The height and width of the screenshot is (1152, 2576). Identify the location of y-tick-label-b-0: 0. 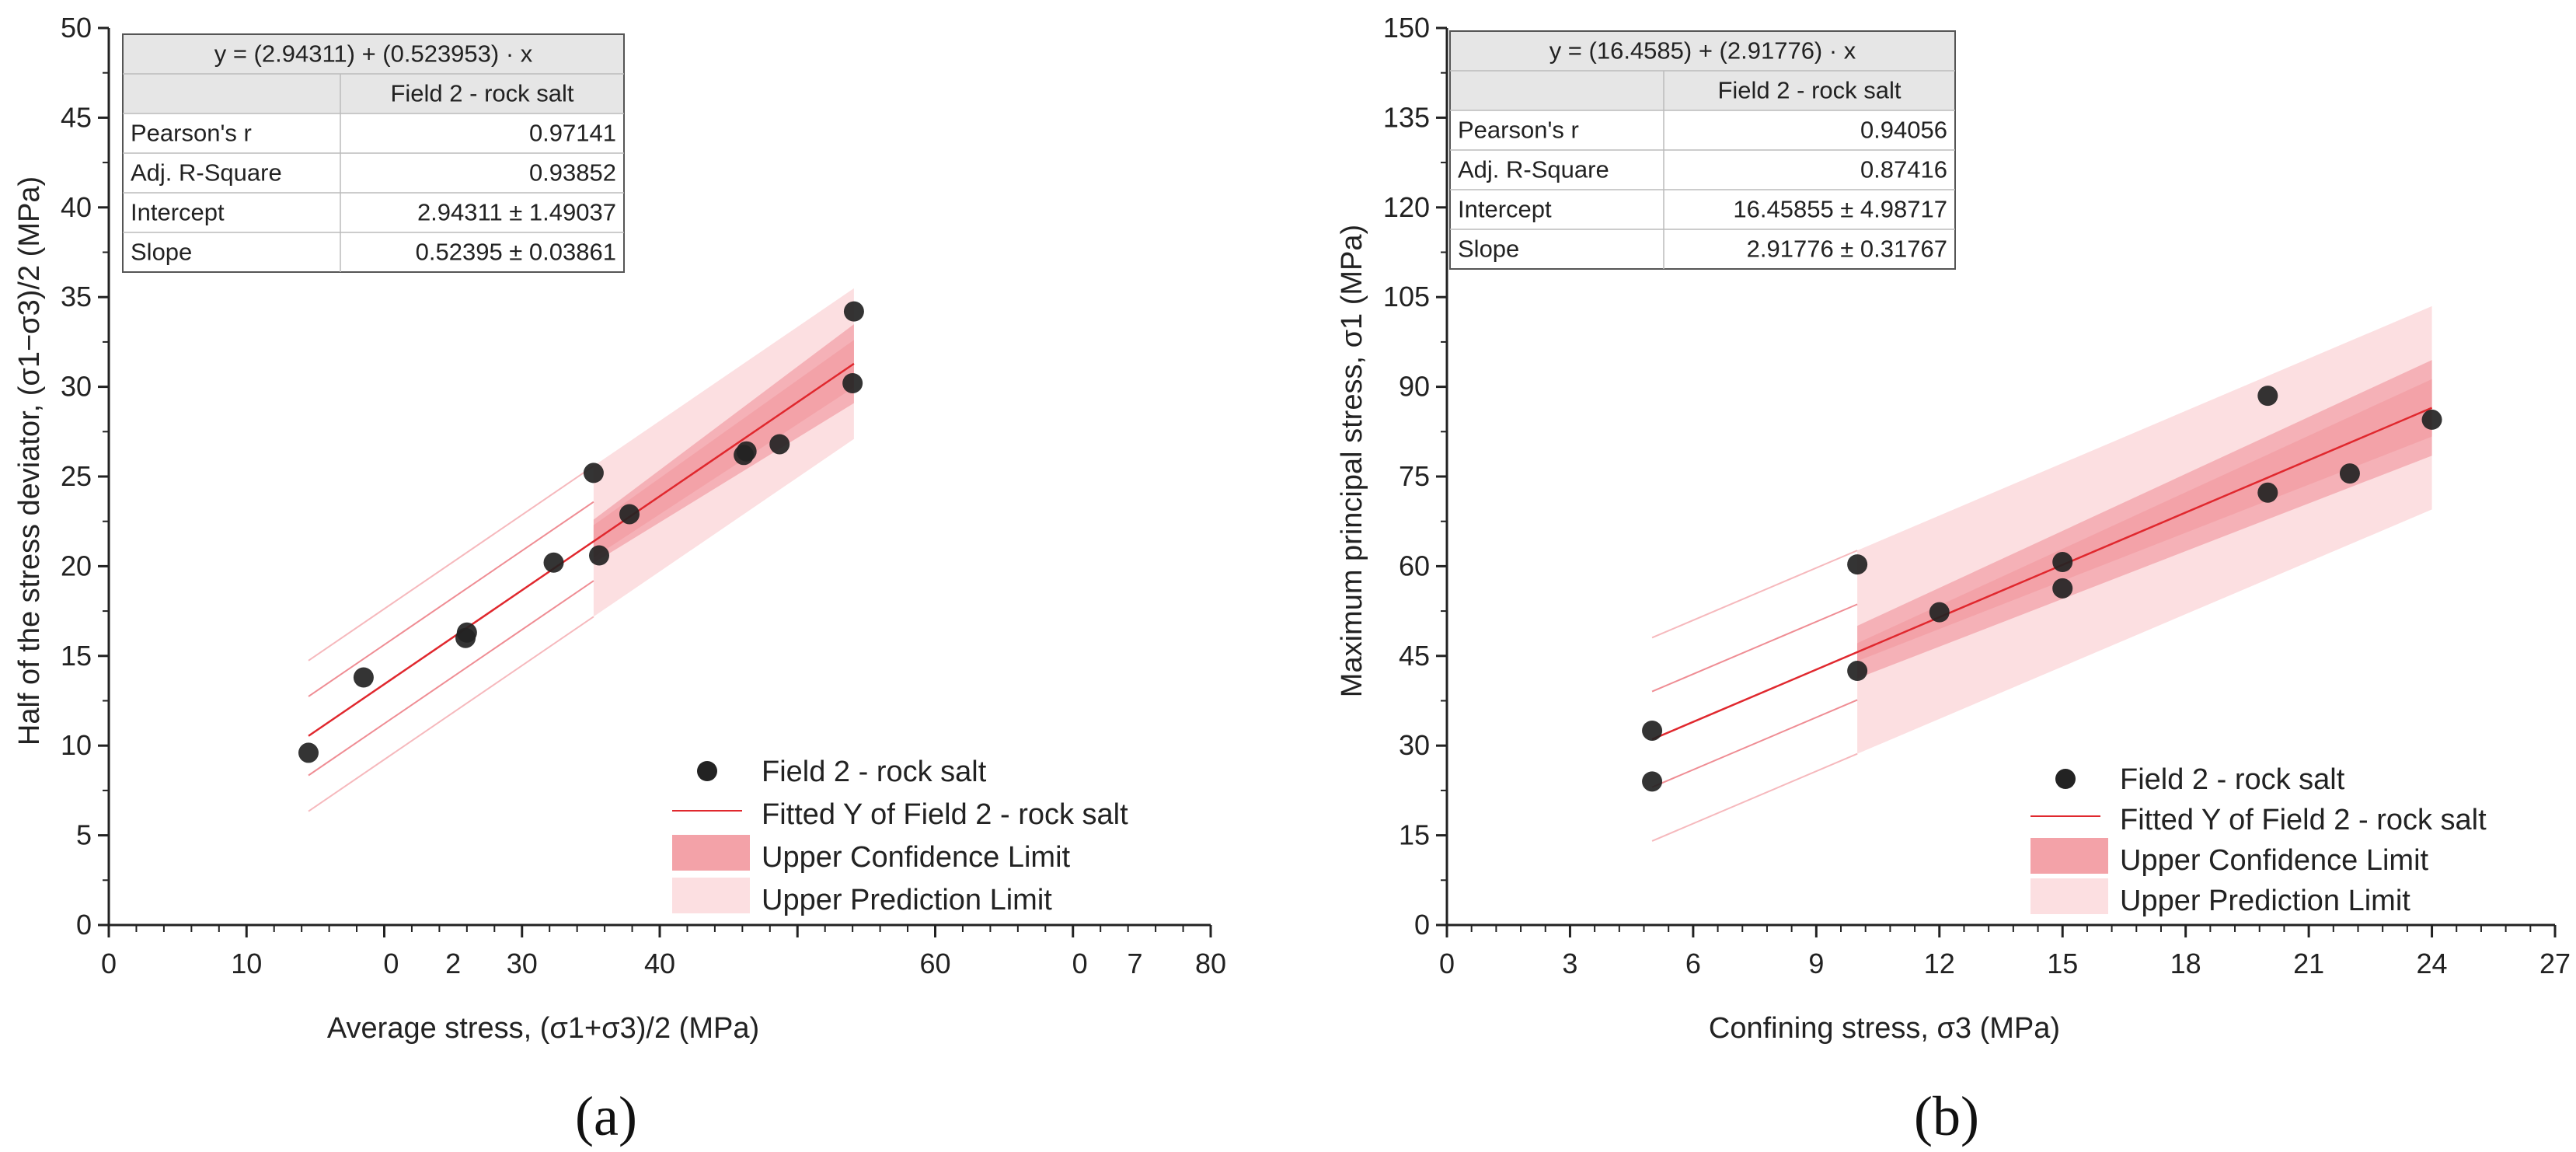
(1422, 925).